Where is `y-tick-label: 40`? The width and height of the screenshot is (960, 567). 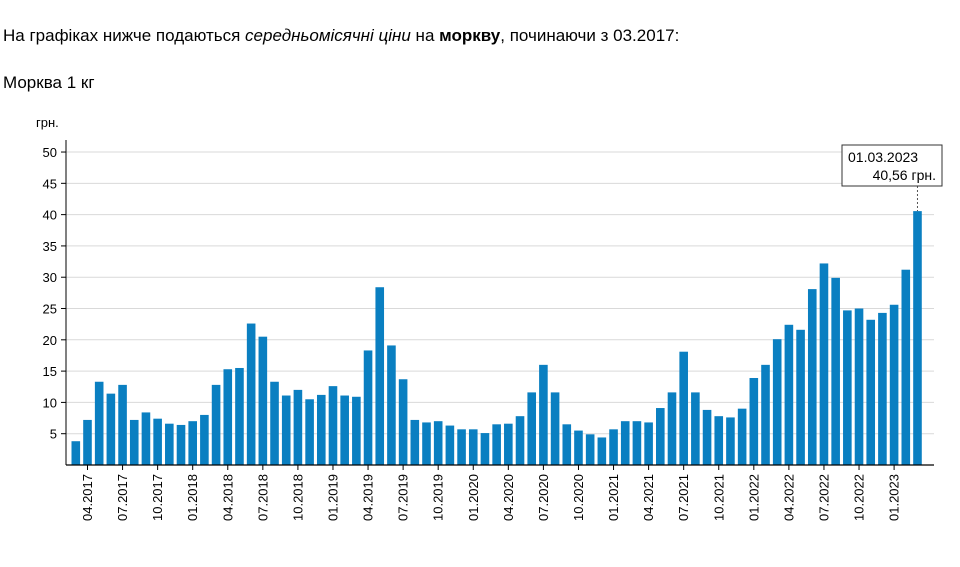
y-tick-label: 40 is located at coordinates (50, 215).